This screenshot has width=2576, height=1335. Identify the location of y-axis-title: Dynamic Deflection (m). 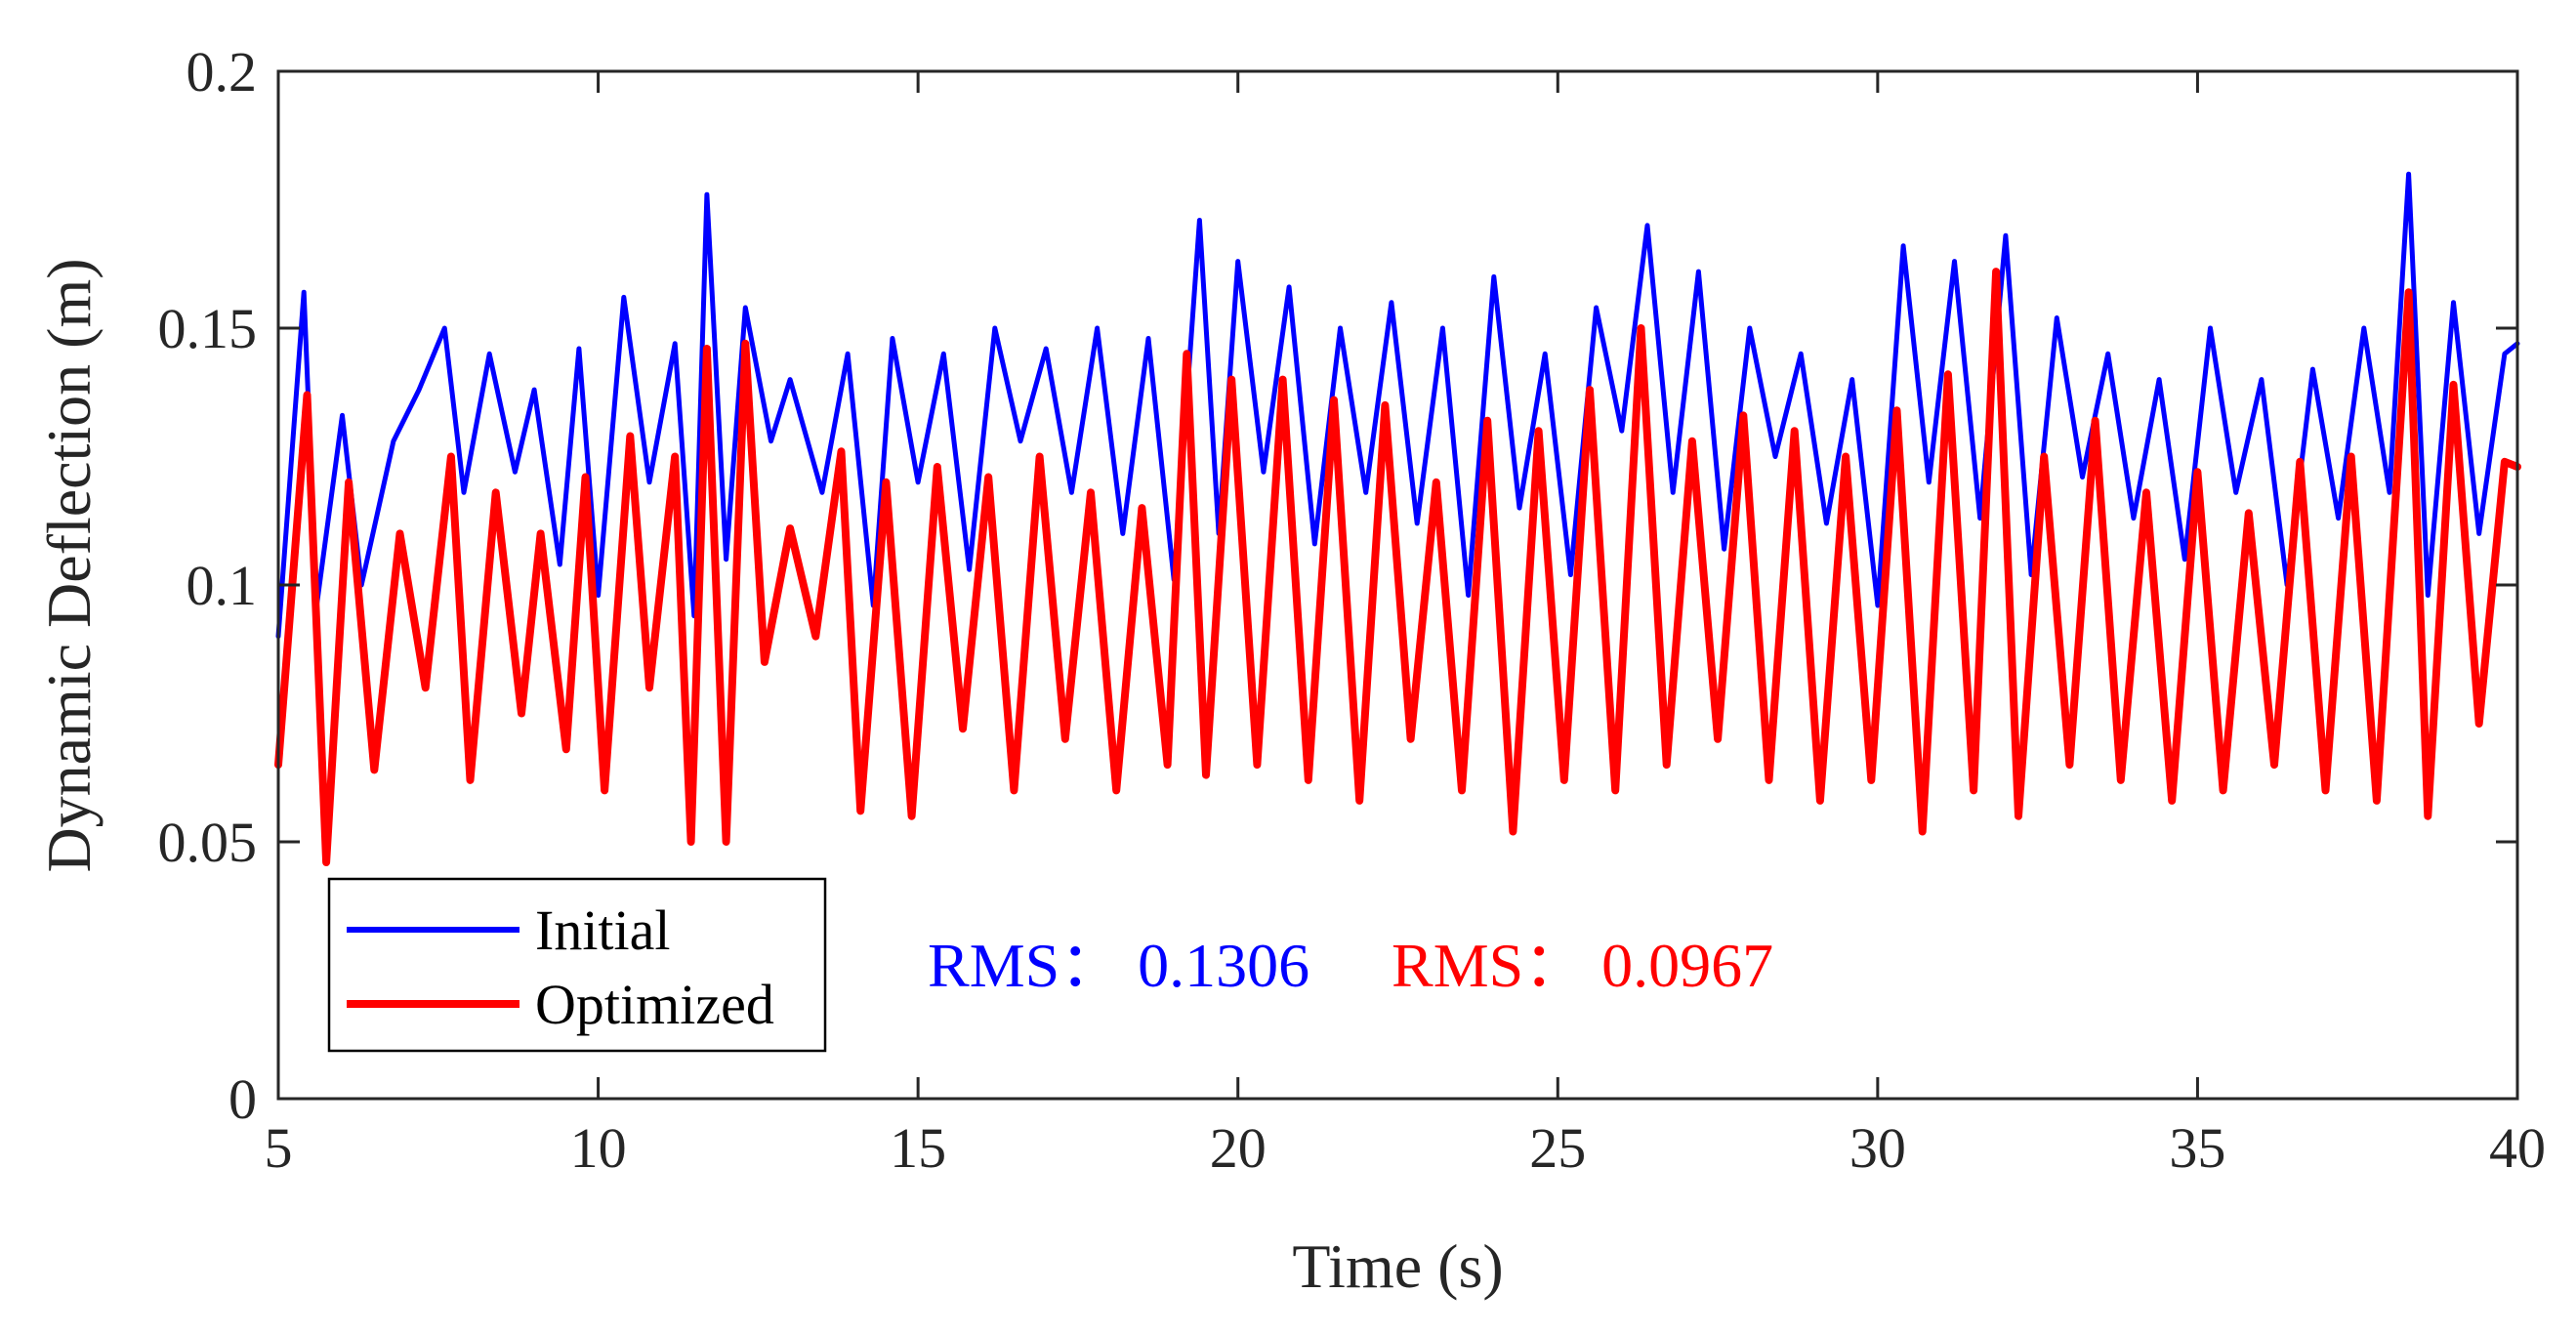
(69, 565).